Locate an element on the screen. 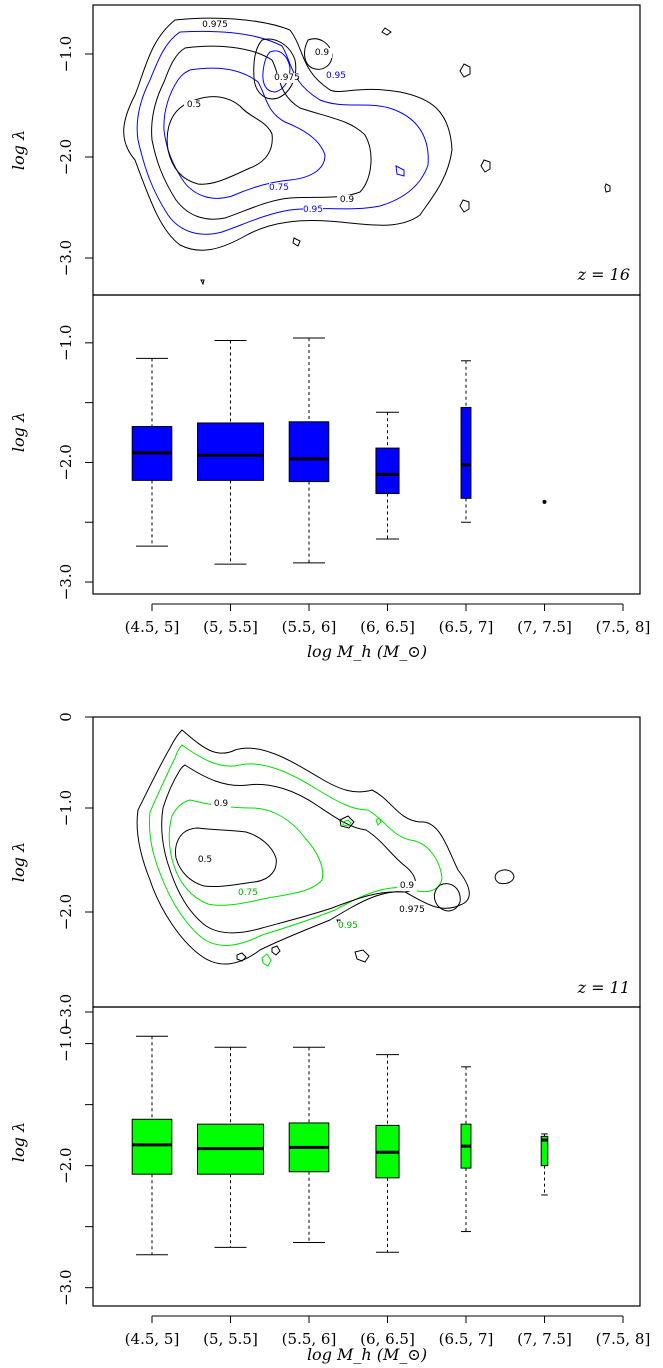  top-contour-level-label: 0.75 is located at coordinates (279, 188).